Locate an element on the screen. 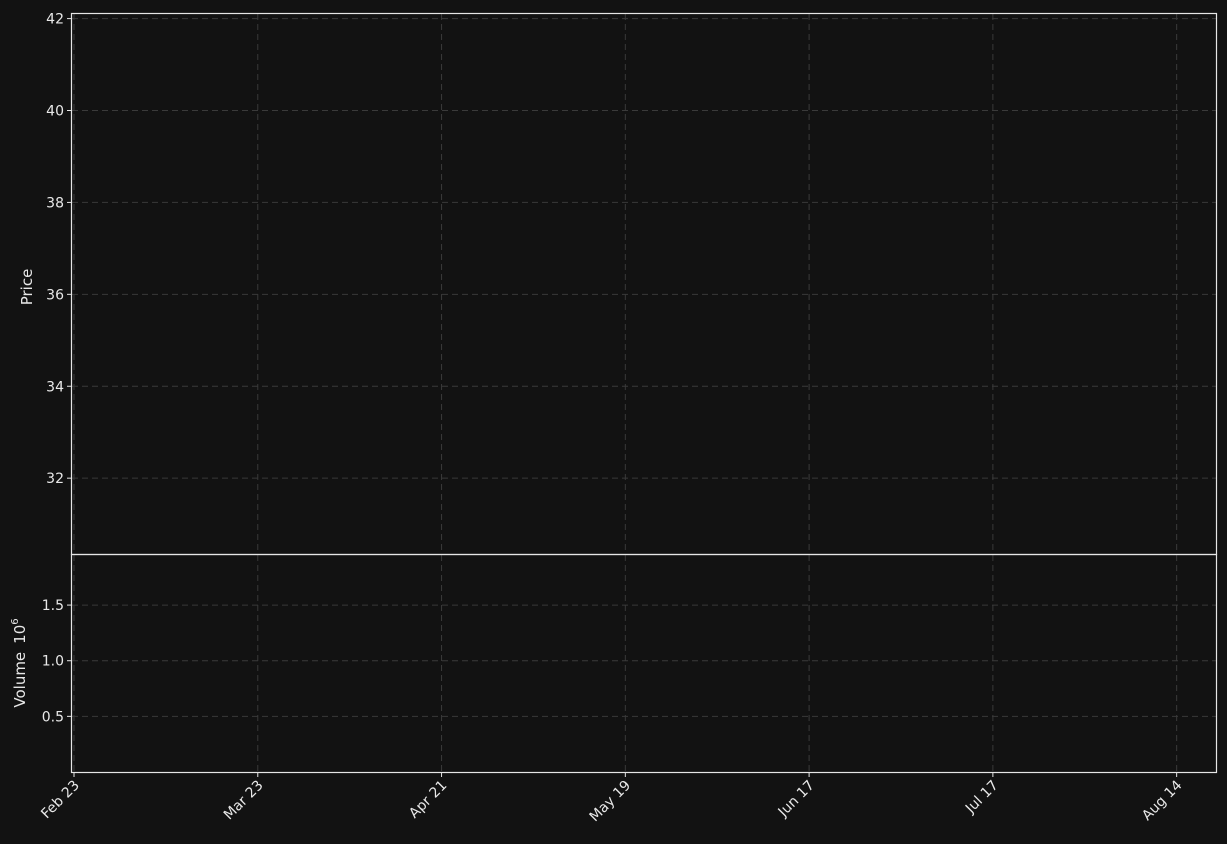 The width and height of the screenshot is (1227, 844). volume-axis-label: Volume 106 is located at coordinates (19, 662).